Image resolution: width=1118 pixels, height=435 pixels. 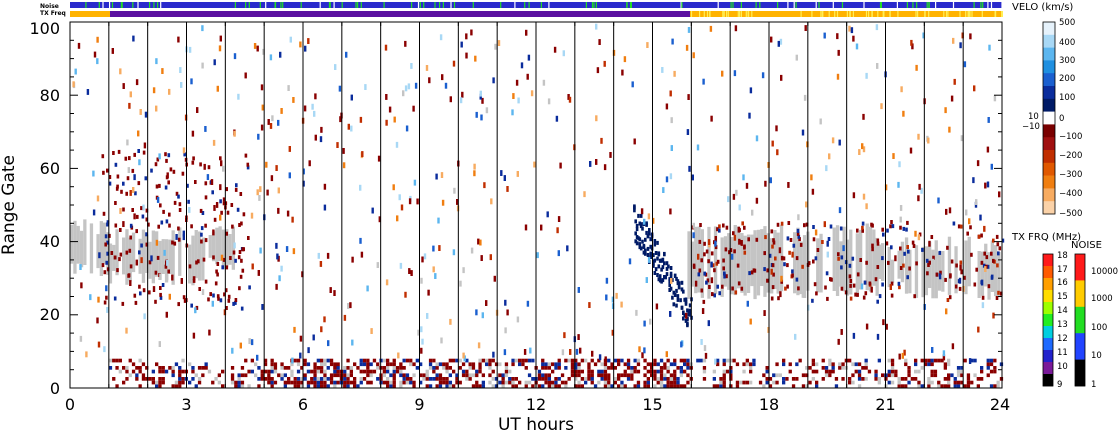 I want to click on velo-tick: −200, so click(x=1070, y=156).